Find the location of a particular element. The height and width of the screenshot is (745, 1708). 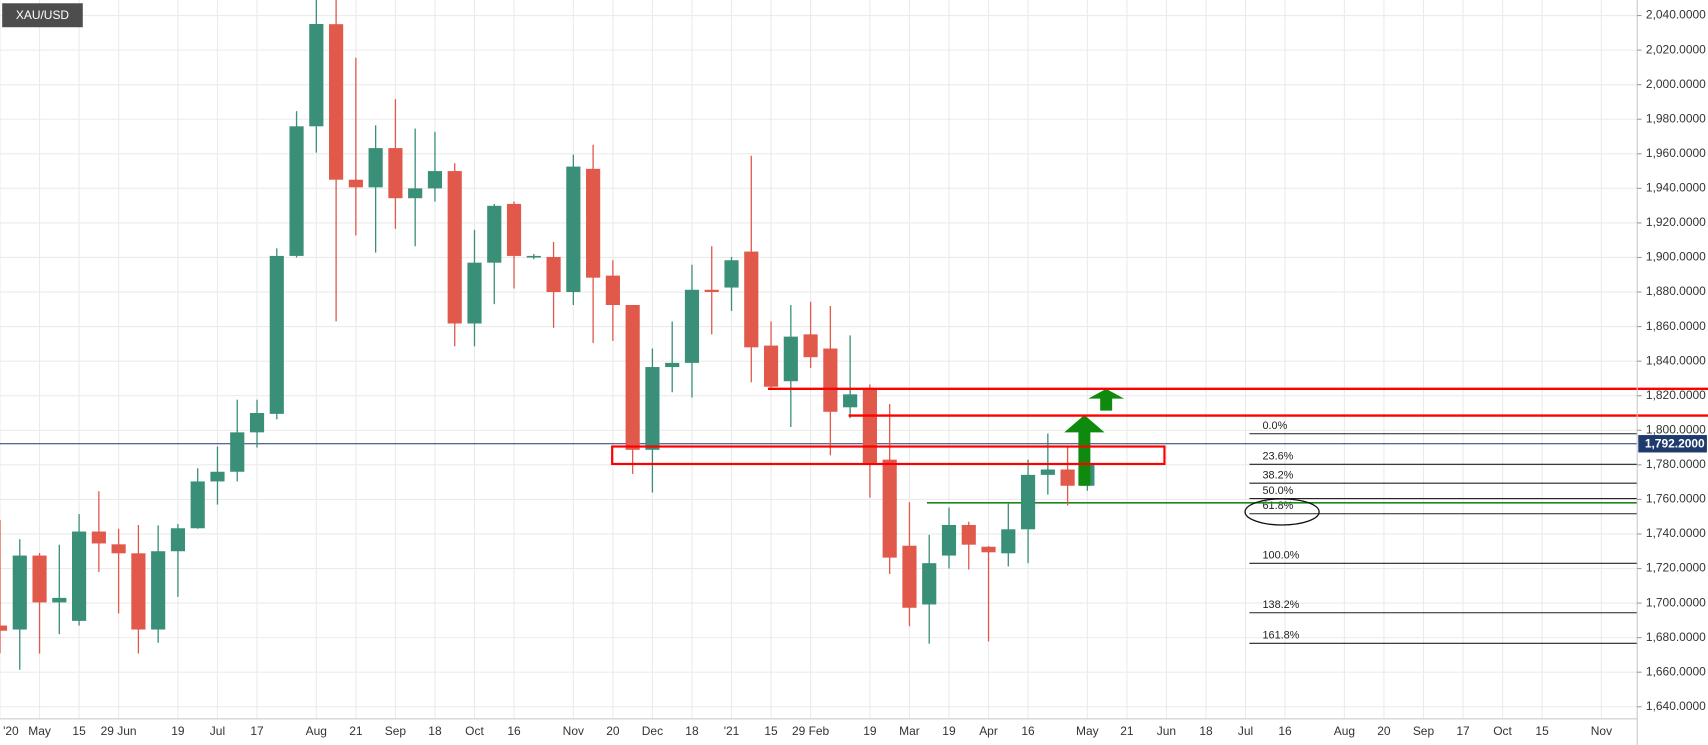

fib-label: 23.6% is located at coordinates (1277, 457).